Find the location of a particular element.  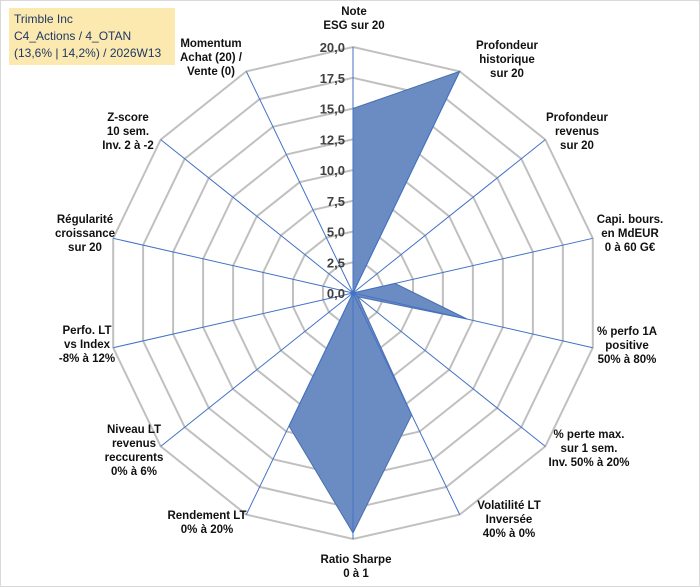

axis-label: Volatilité LT Inversée 40% à 0% is located at coordinates (508, 520).